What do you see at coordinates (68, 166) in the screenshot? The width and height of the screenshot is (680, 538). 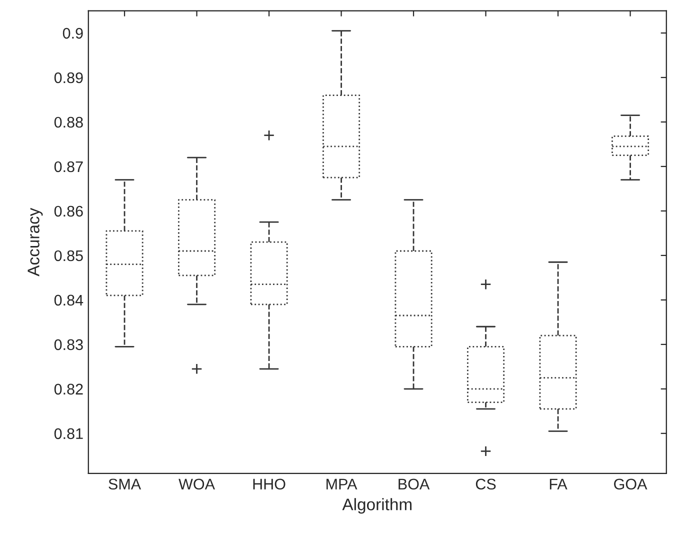 I see `y-tick-label: 0.87` at bounding box center [68, 166].